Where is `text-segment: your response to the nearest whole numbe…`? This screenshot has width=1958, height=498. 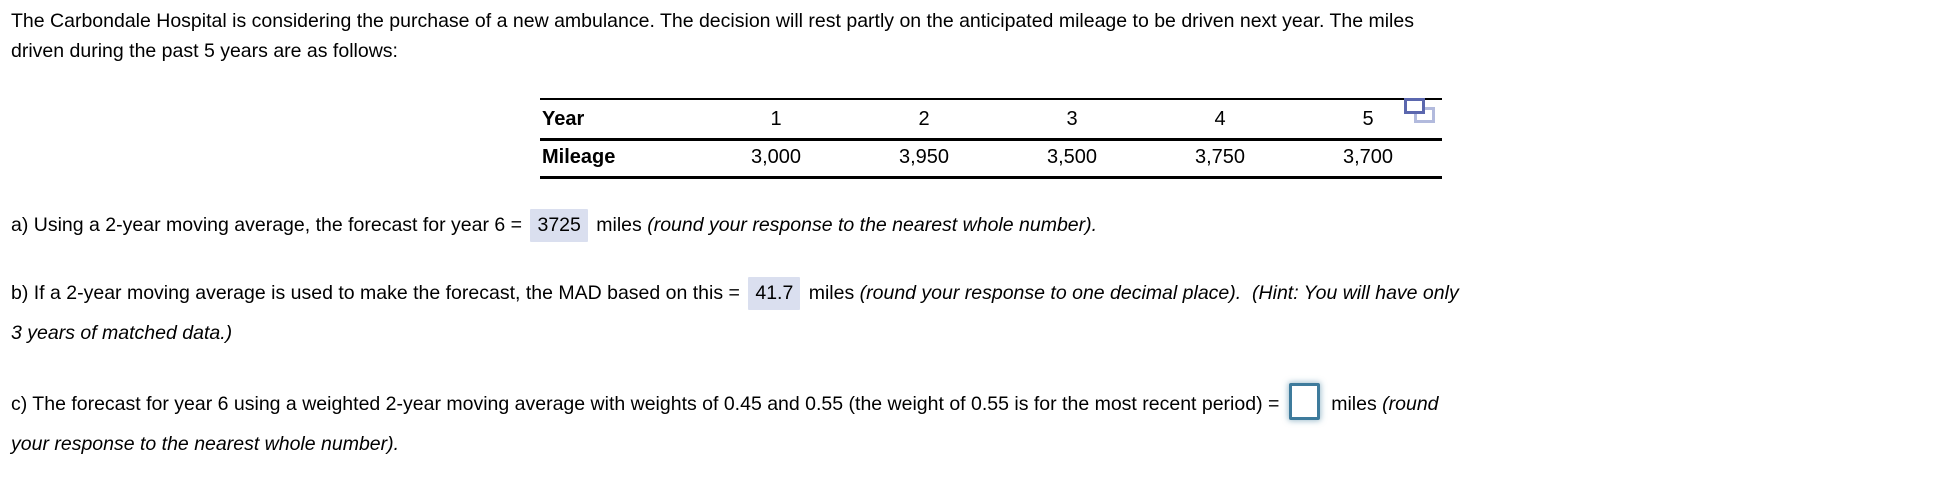 text-segment: your response to the nearest whole numbe… is located at coordinates (205, 444).